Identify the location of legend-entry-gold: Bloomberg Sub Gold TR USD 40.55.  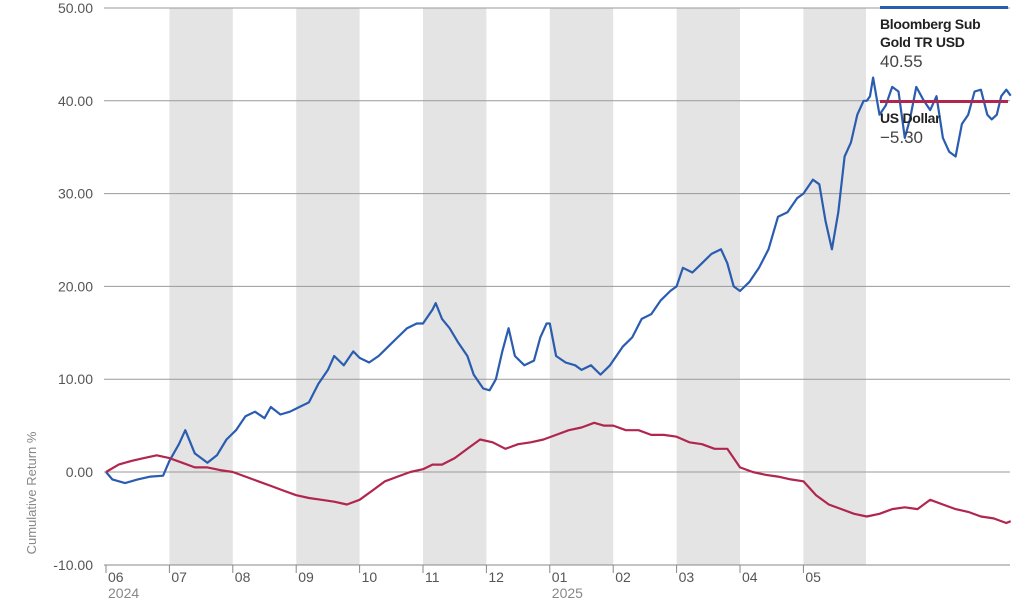
(945, 39).